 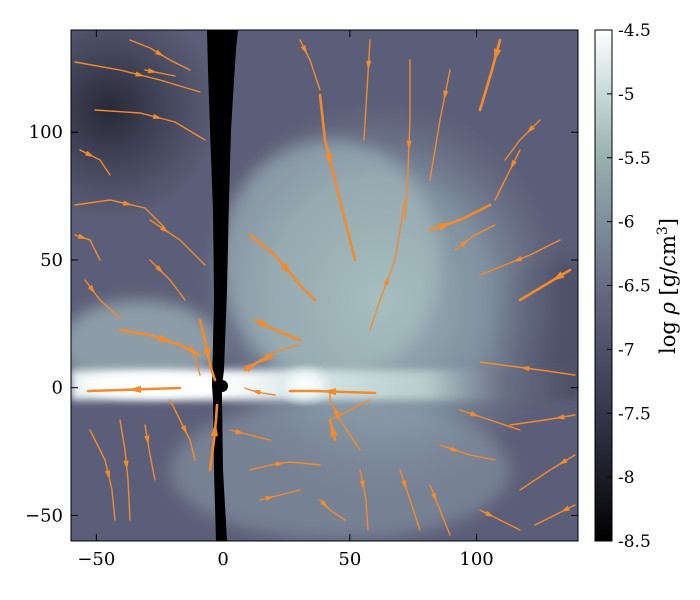 I want to click on low-density-upper-left, so click(x=145, y=125).